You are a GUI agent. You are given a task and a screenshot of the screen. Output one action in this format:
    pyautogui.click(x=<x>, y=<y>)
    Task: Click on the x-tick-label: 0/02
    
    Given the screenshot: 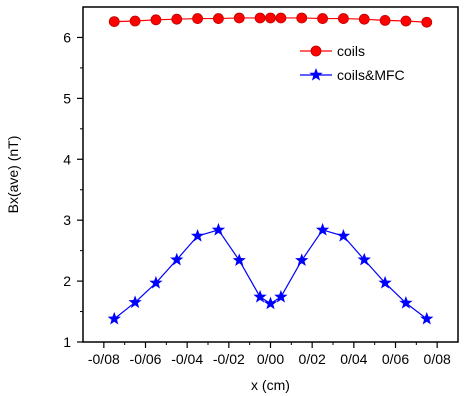 What is the action you would take?
    pyautogui.click(x=312, y=359)
    